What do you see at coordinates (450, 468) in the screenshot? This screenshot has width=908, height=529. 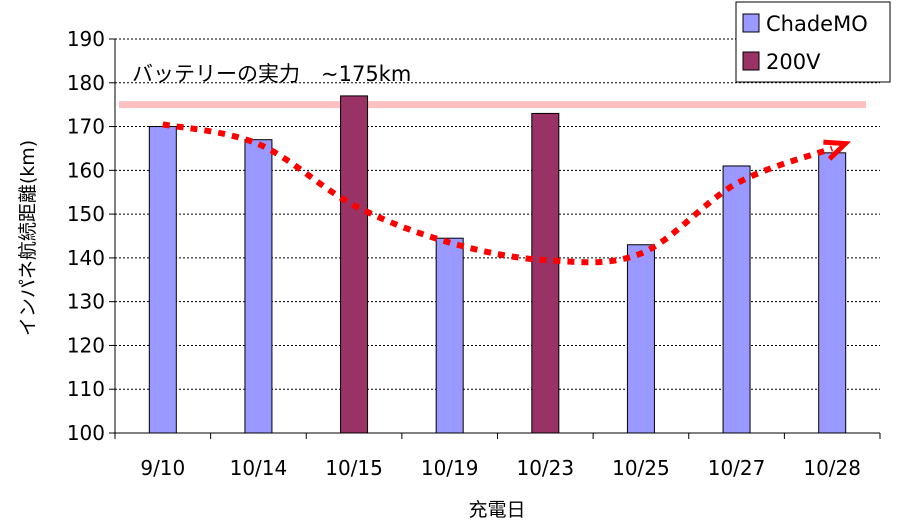 I see `x-tick-label: 10/19` at bounding box center [450, 468].